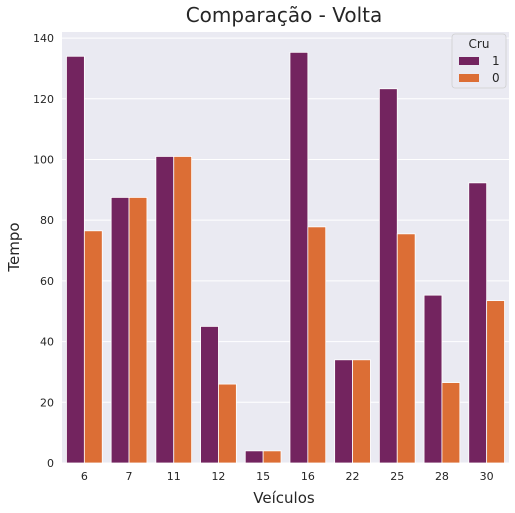  What do you see at coordinates (47, 281) in the screenshot?
I see `y-tick-label: 60` at bounding box center [47, 281].